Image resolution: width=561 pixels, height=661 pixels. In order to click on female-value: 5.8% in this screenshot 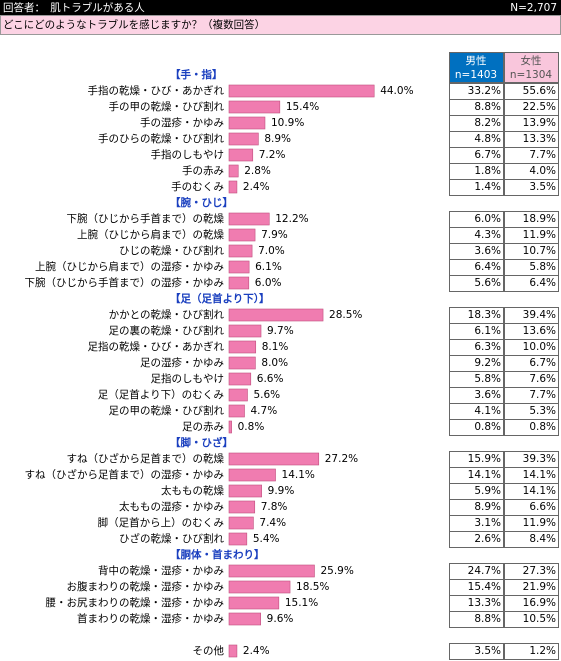, I will do `click(542, 267)`.